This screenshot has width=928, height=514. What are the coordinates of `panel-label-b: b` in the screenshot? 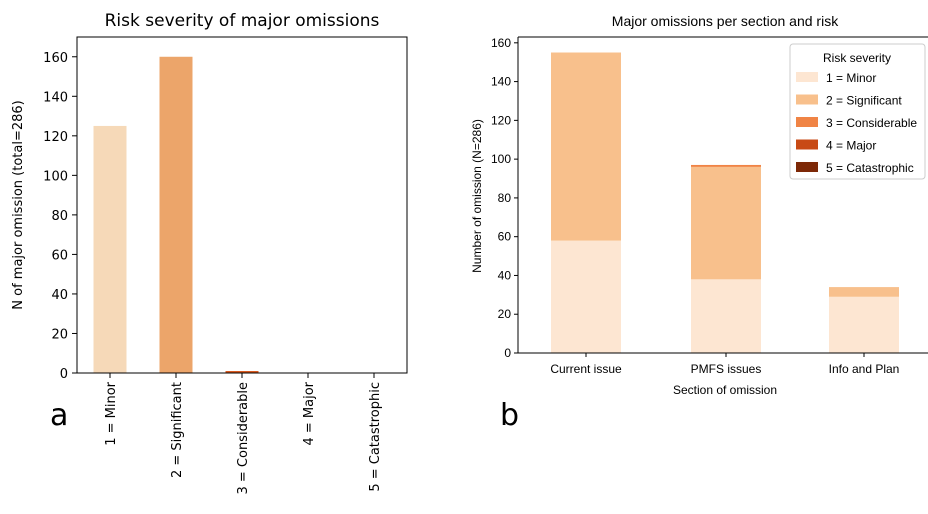 It's located at (509, 415).